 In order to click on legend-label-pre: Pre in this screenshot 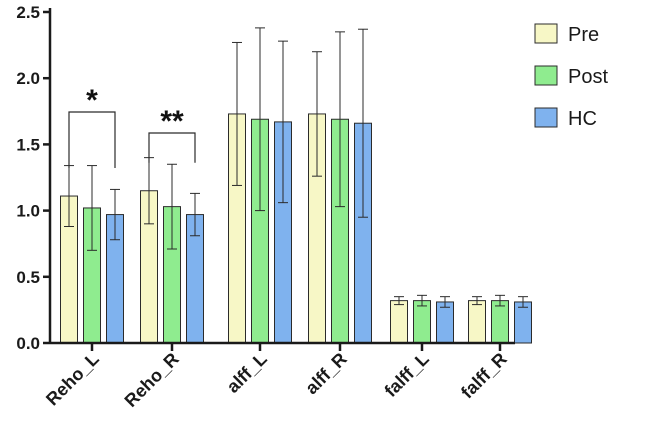, I will do `click(583, 35)`.